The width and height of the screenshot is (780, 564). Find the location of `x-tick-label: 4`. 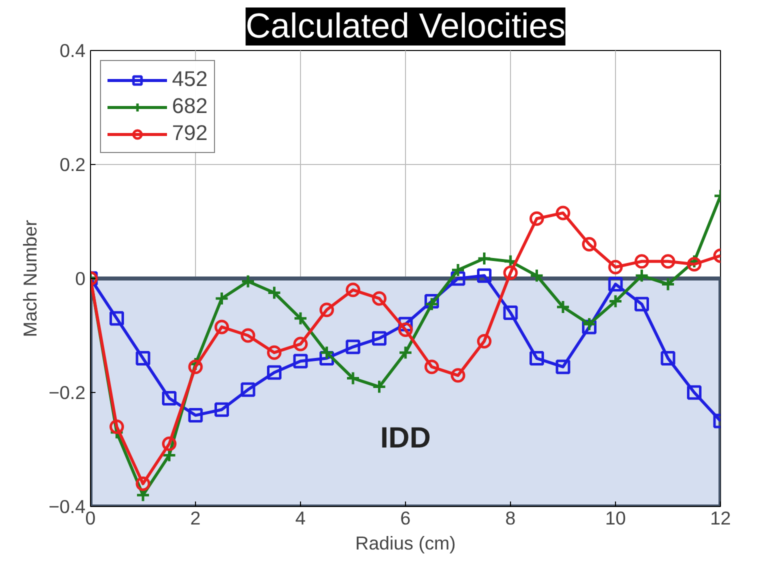

x-tick-label: 4 is located at coordinates (300, 518).